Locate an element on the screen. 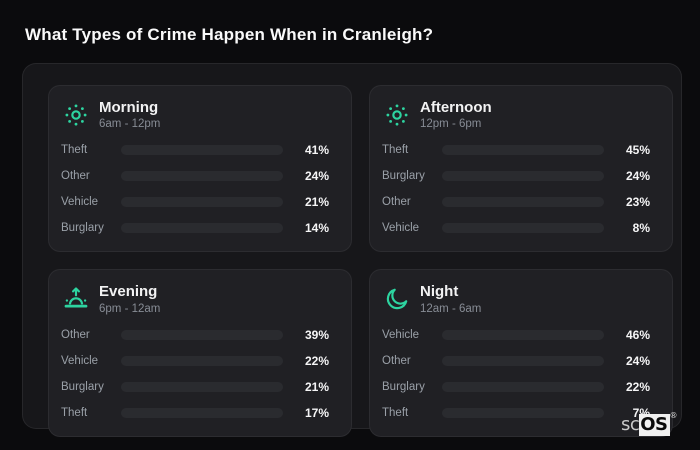  card-time-range: 12am - 6am is located at coordinates (451, 308).